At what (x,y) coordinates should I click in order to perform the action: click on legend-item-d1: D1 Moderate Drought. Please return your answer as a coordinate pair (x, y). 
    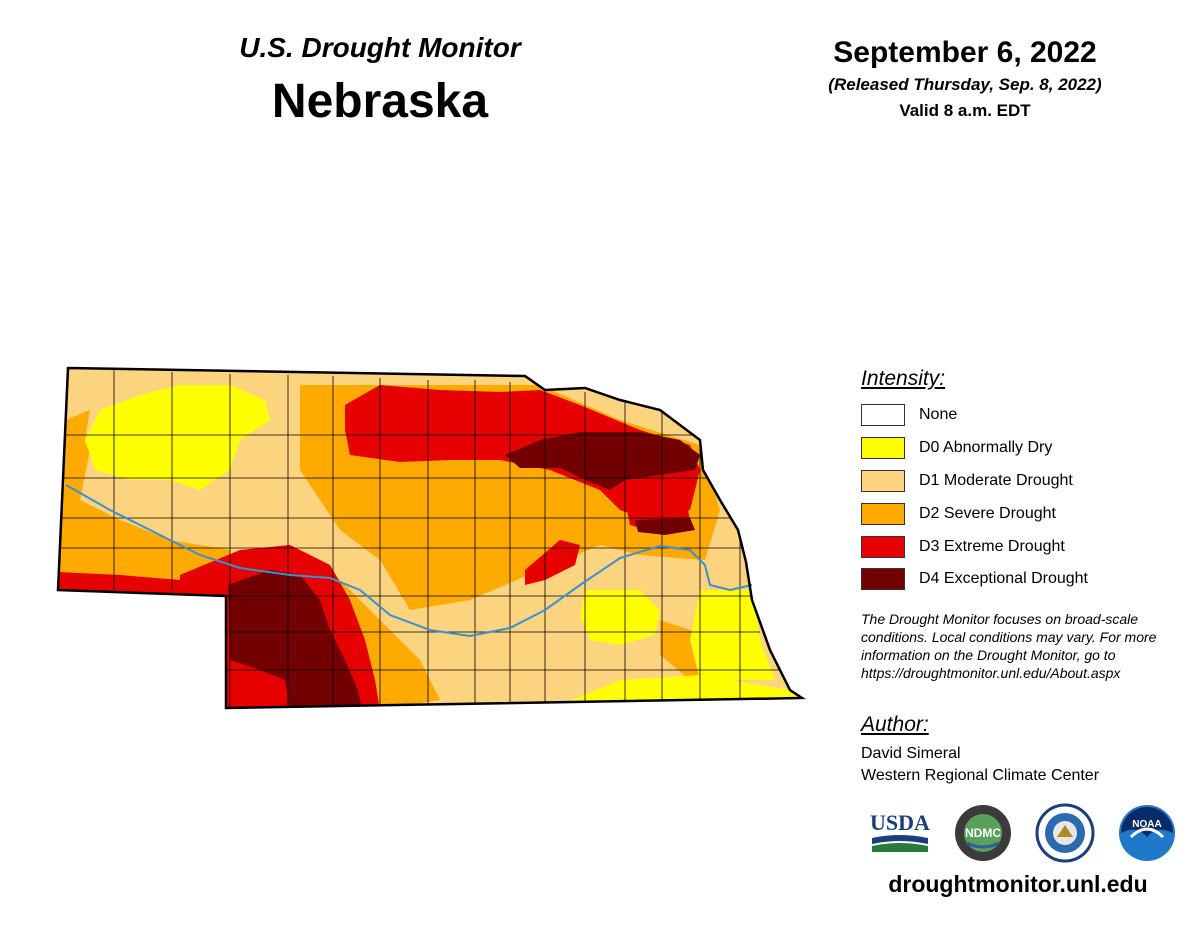
    Looking at the image, I should click on (967, 481).